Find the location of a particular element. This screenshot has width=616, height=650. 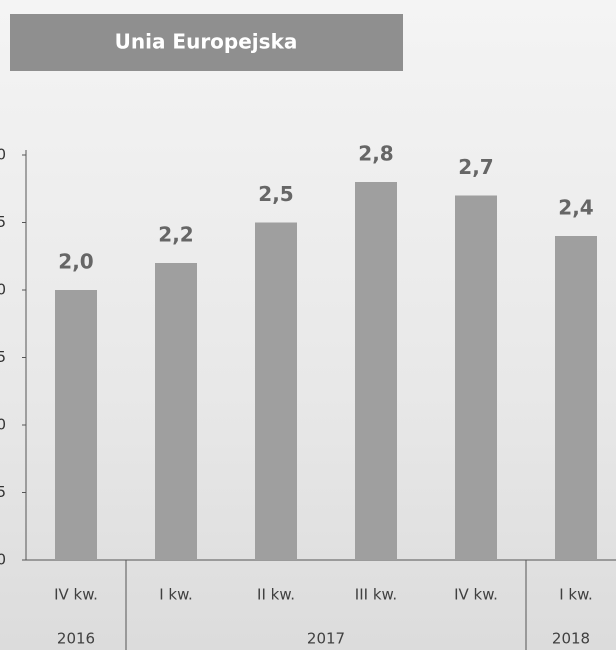

y-tick-label: 0,5 is located at coordinates (3, 492).